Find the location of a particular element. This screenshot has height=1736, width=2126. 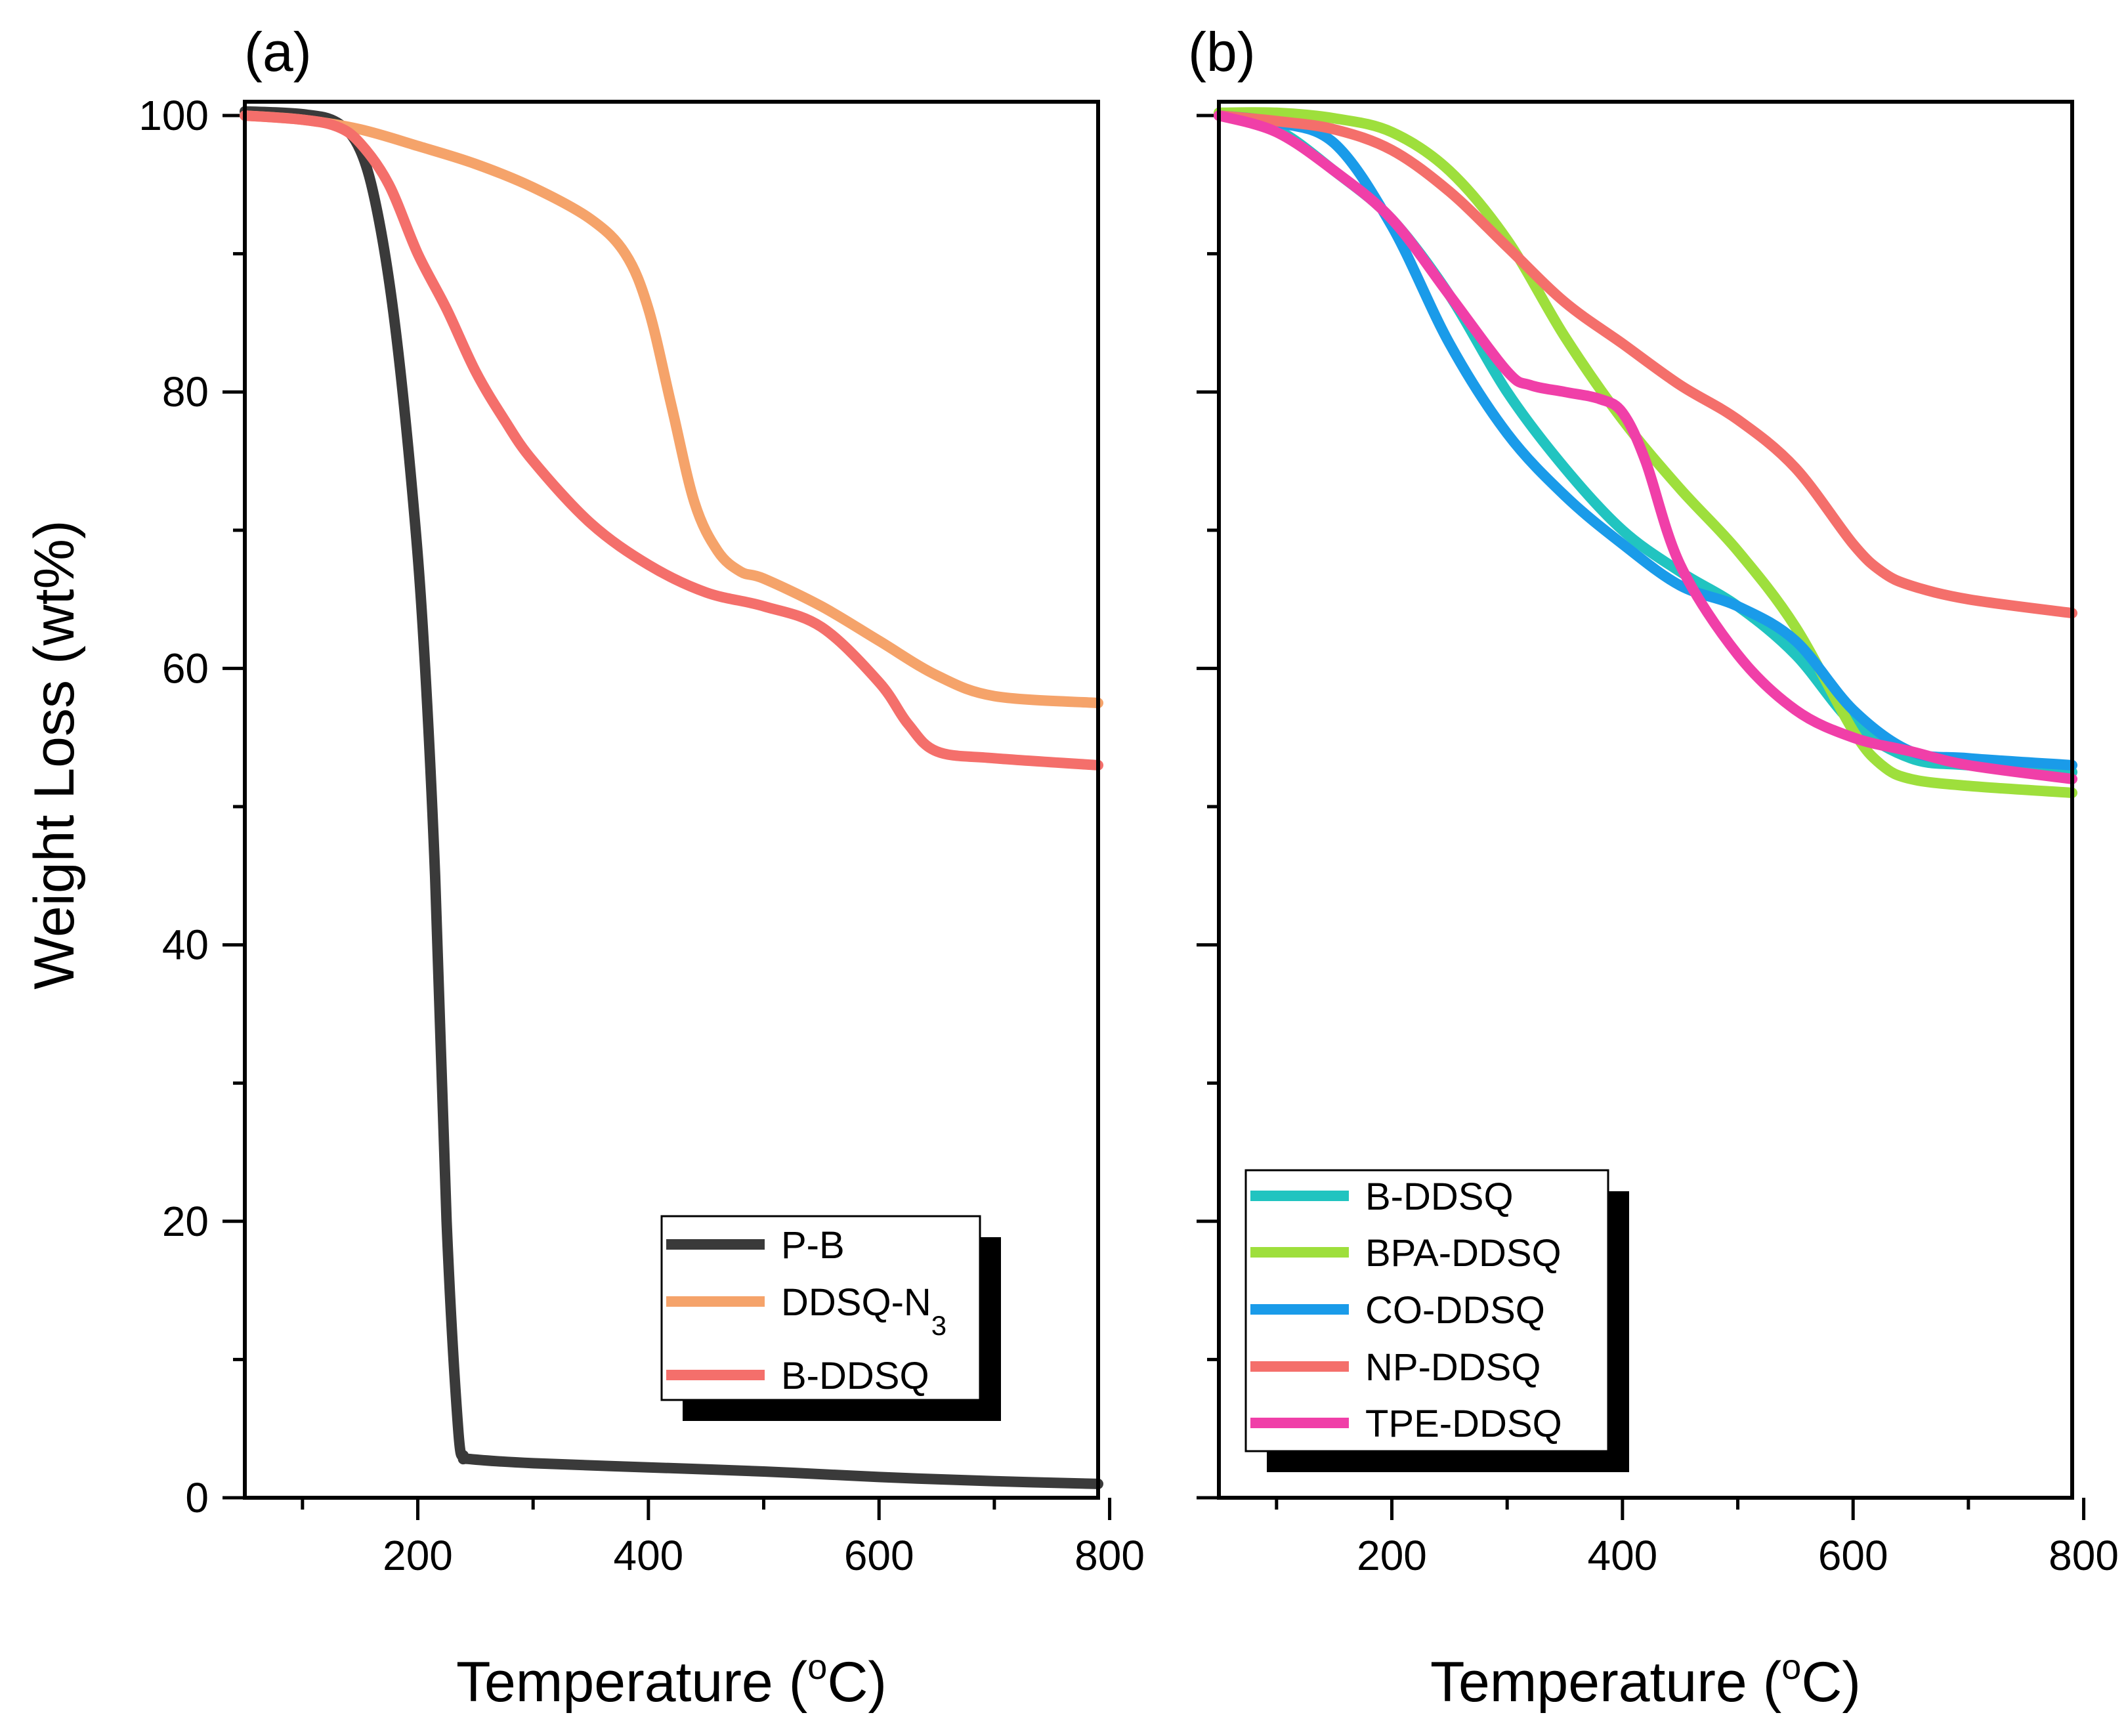

panel-b-x-axis-title: Temperature (oC) is located at coordinates (1645, 1681).